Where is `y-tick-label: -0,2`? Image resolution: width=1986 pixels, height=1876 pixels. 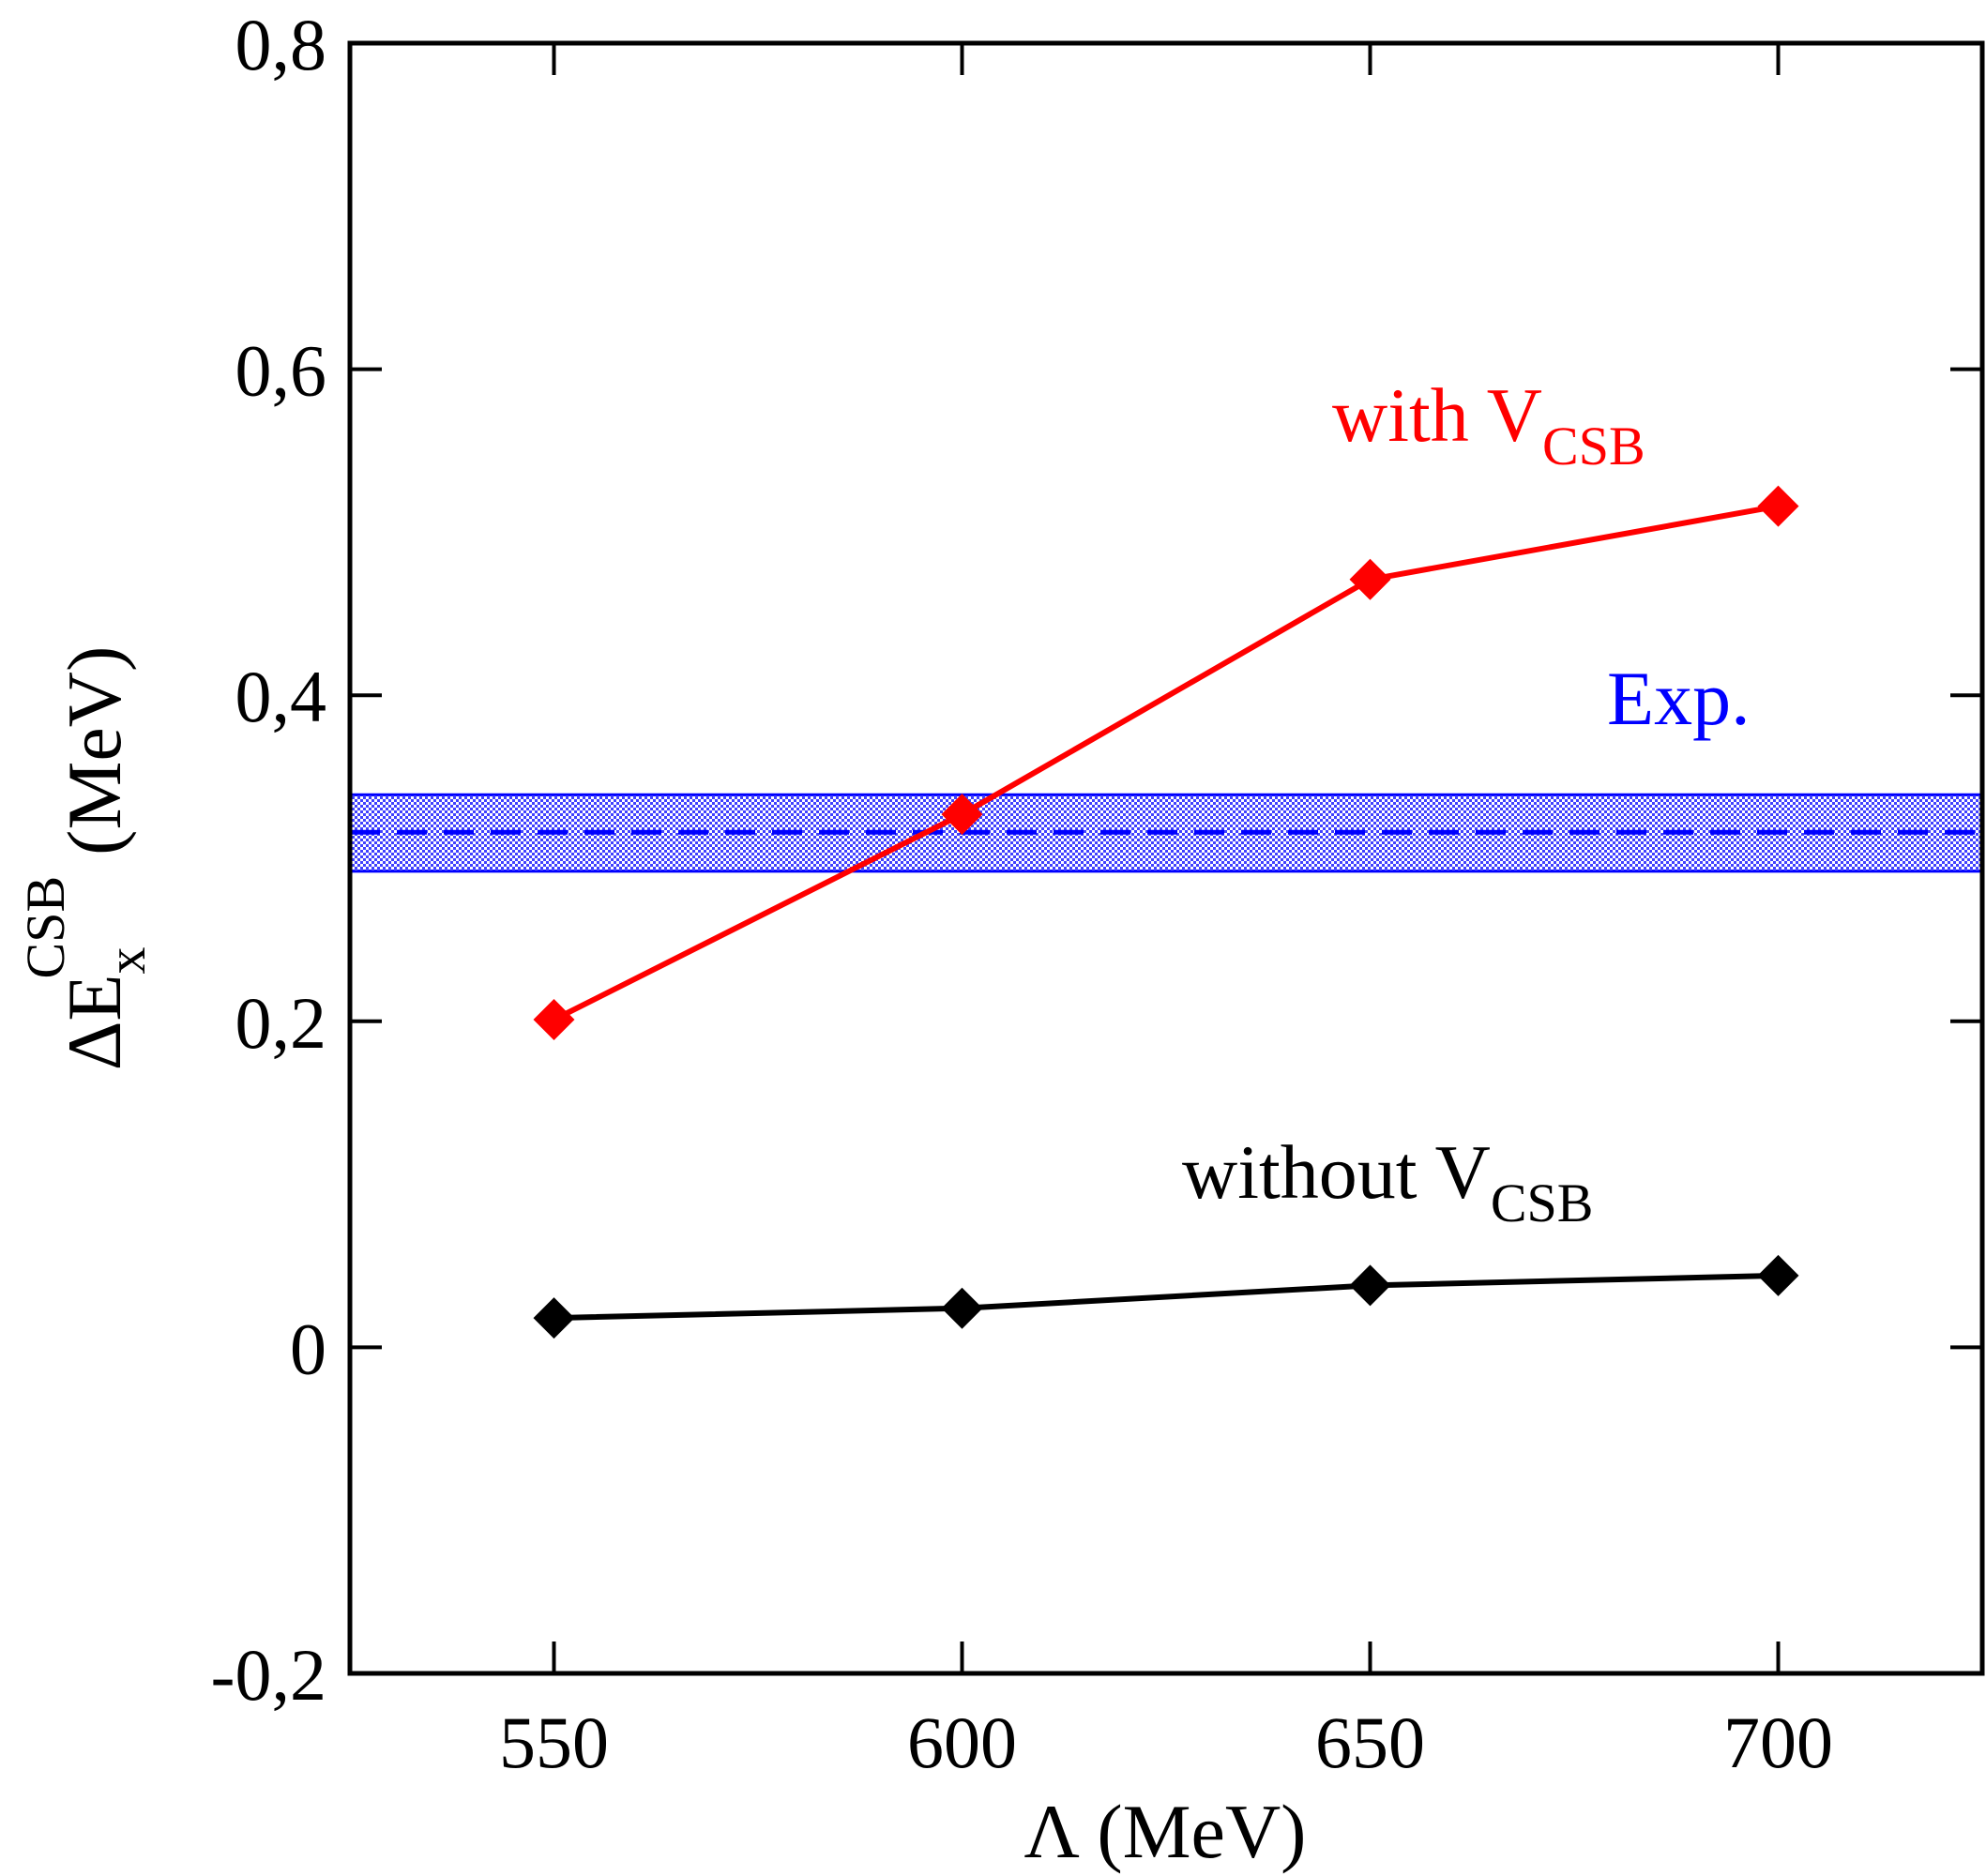
y-tick-label: -0,2 is located at coordinates (269, 1675).